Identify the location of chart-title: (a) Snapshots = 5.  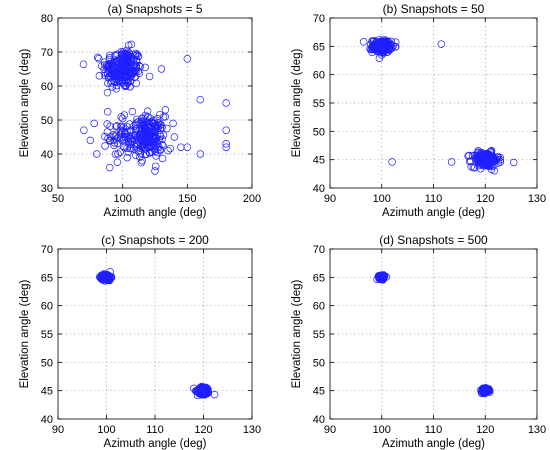
(154, 9).